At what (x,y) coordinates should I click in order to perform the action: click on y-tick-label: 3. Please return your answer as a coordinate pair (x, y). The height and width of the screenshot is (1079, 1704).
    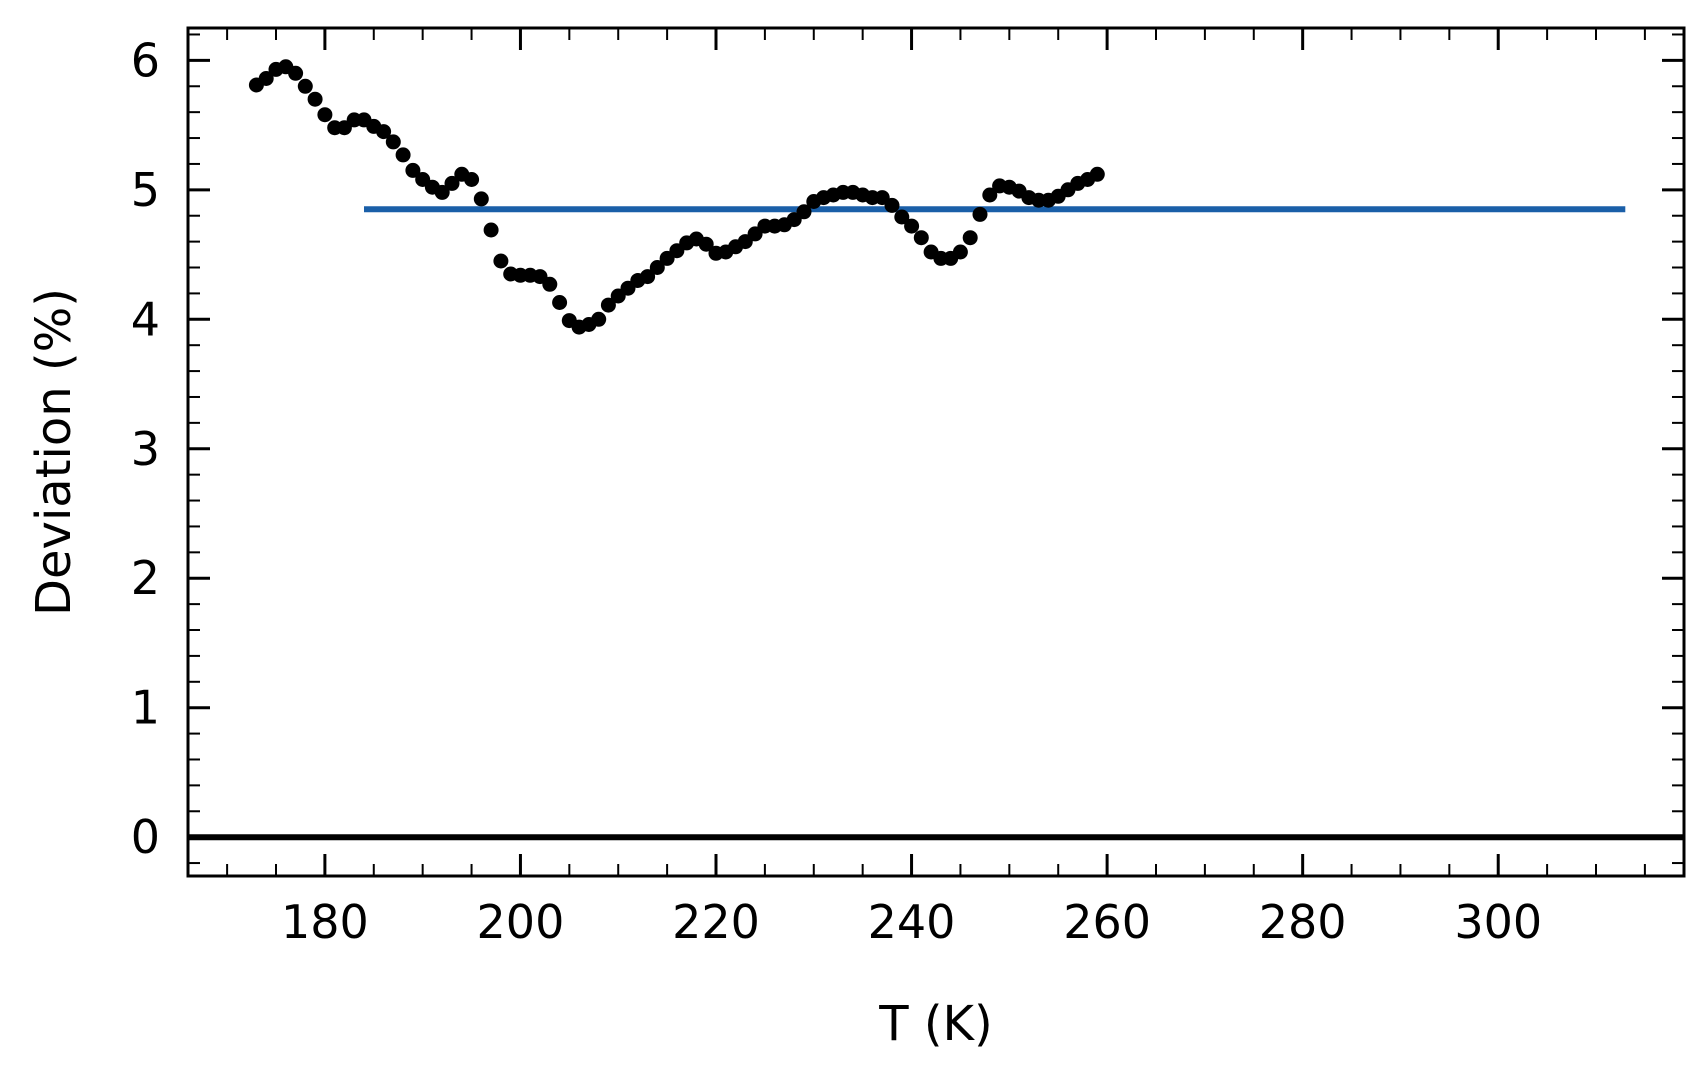
    Looking at the image, I should click on (145, 449).